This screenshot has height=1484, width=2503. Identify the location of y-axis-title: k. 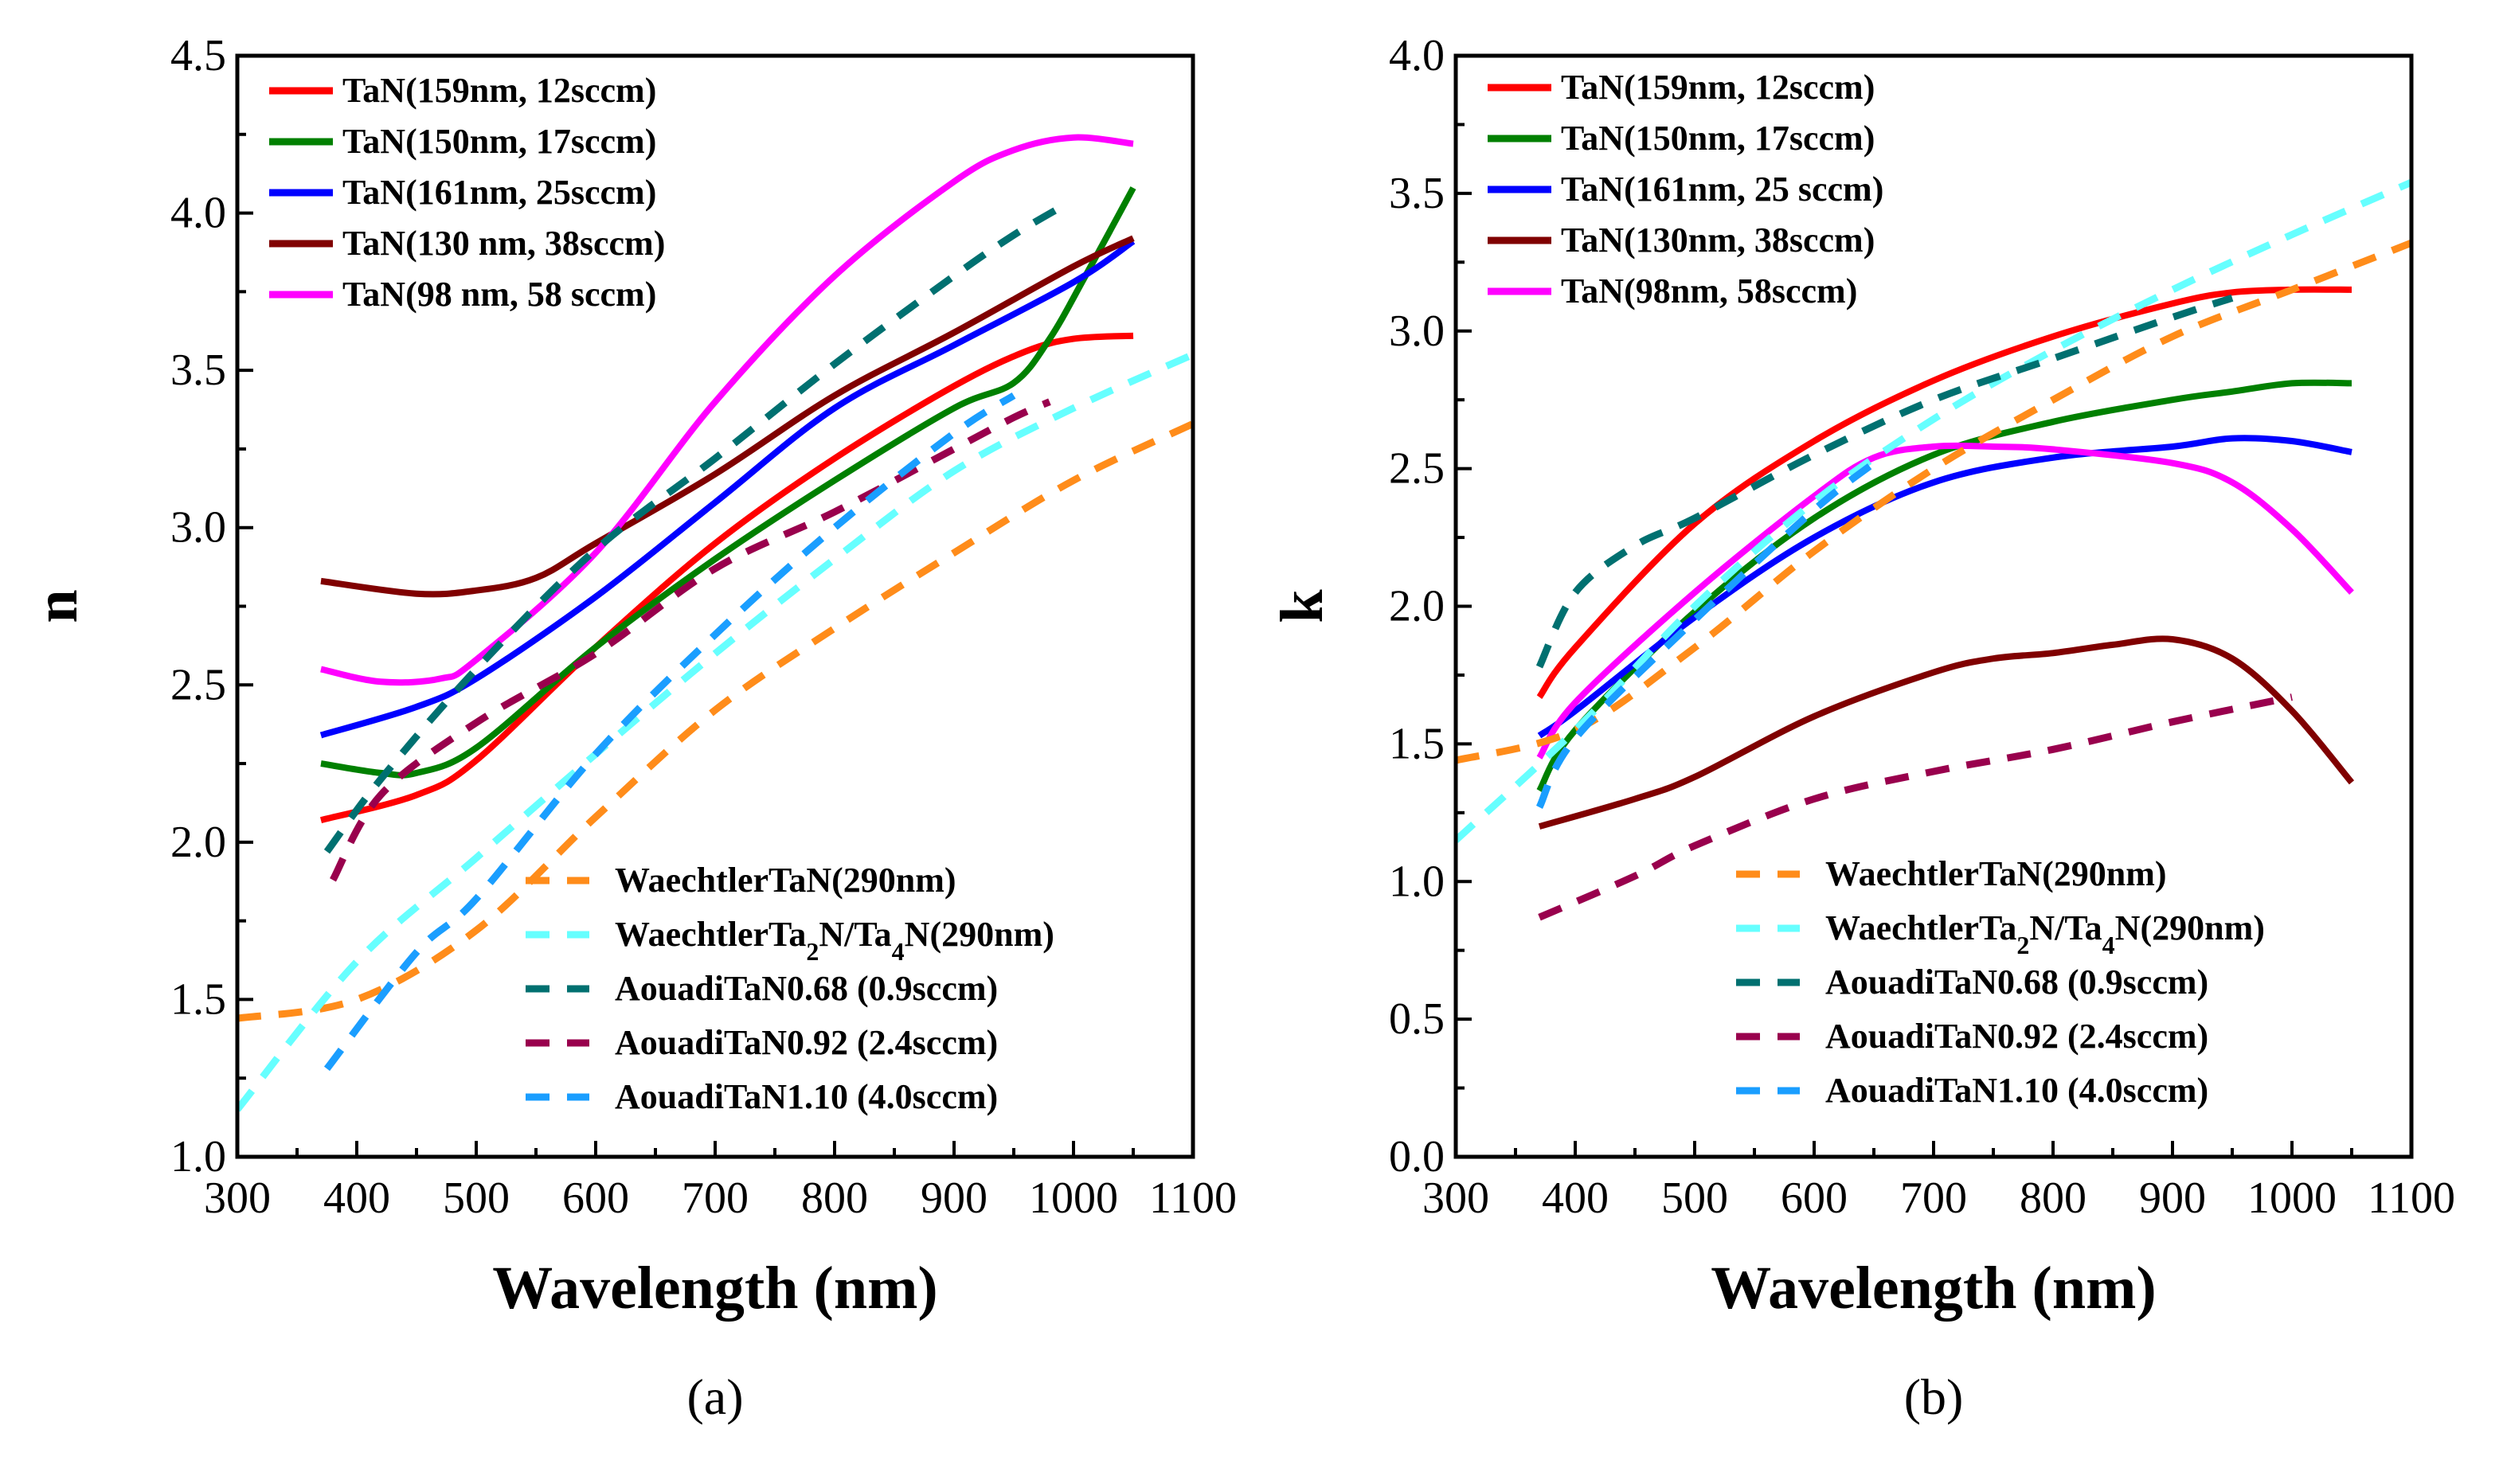
(1302, 606).